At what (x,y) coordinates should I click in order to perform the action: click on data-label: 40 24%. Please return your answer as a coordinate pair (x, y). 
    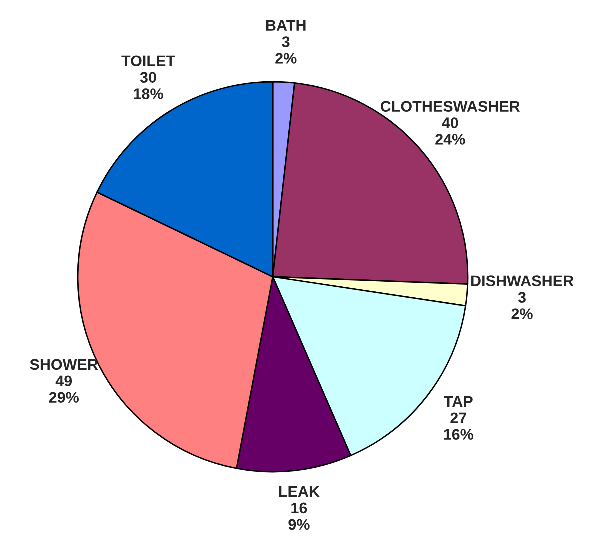
    Looking at the image, I should click on (451, 131).